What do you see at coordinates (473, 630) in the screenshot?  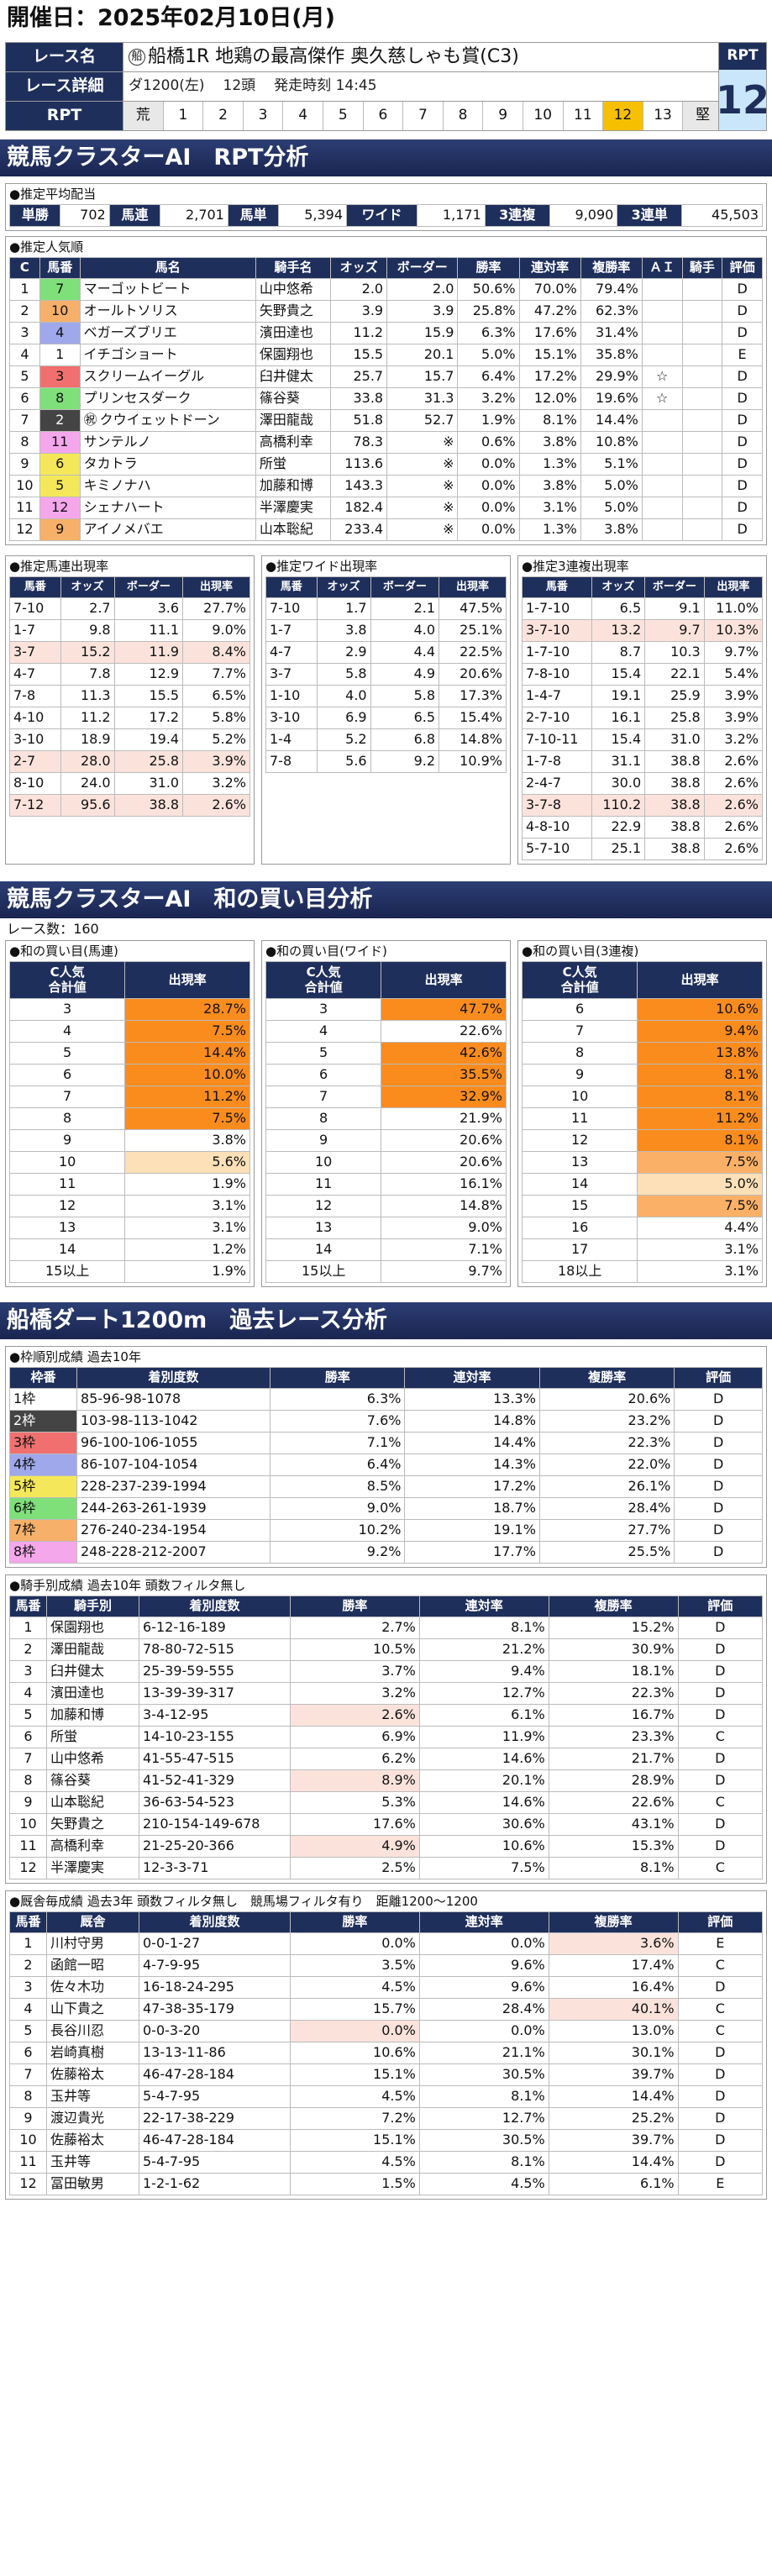 I see `table-cell: 25.1%` at bounding box center [473, 630].